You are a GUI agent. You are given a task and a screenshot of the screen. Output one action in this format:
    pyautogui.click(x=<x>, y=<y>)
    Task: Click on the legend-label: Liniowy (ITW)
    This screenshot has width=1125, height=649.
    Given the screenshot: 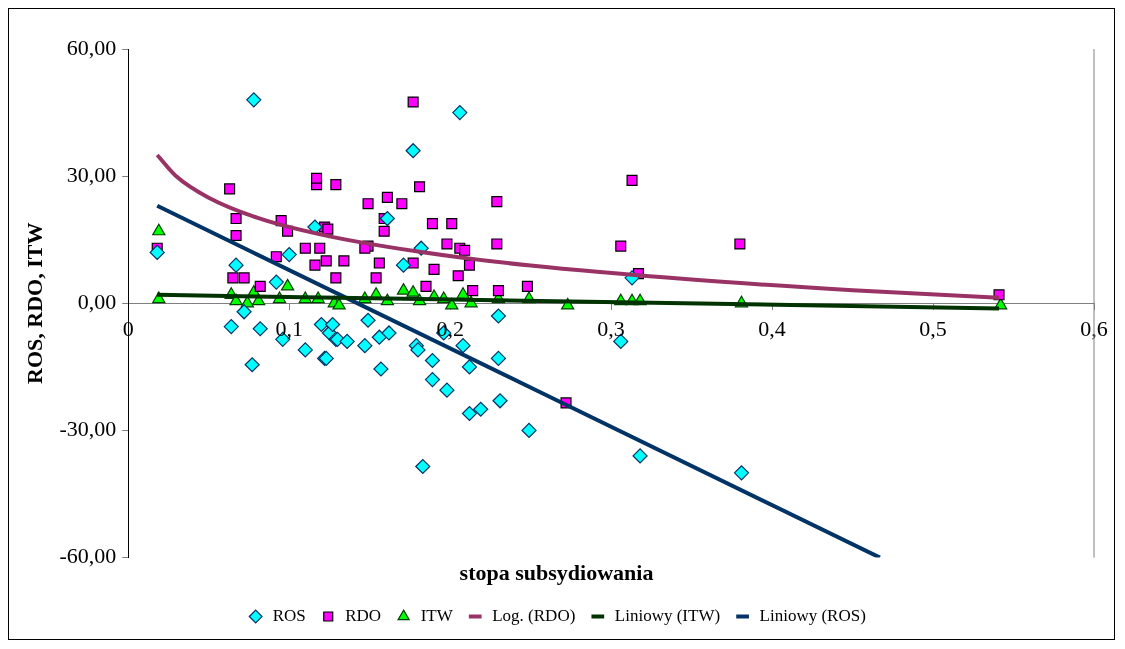 What is the action you would take?
    pyautogui.click(x=667, y=615)
    